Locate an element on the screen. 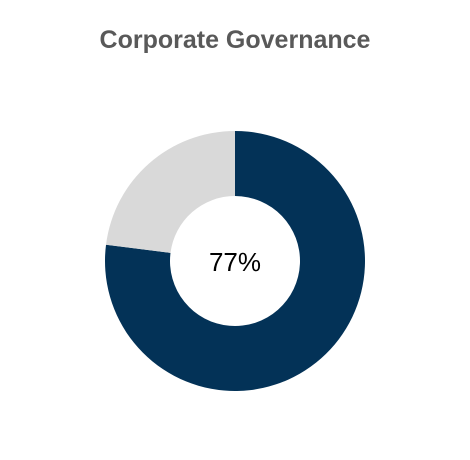  center-percent-label: 77% is located at coordinates (235, 262).